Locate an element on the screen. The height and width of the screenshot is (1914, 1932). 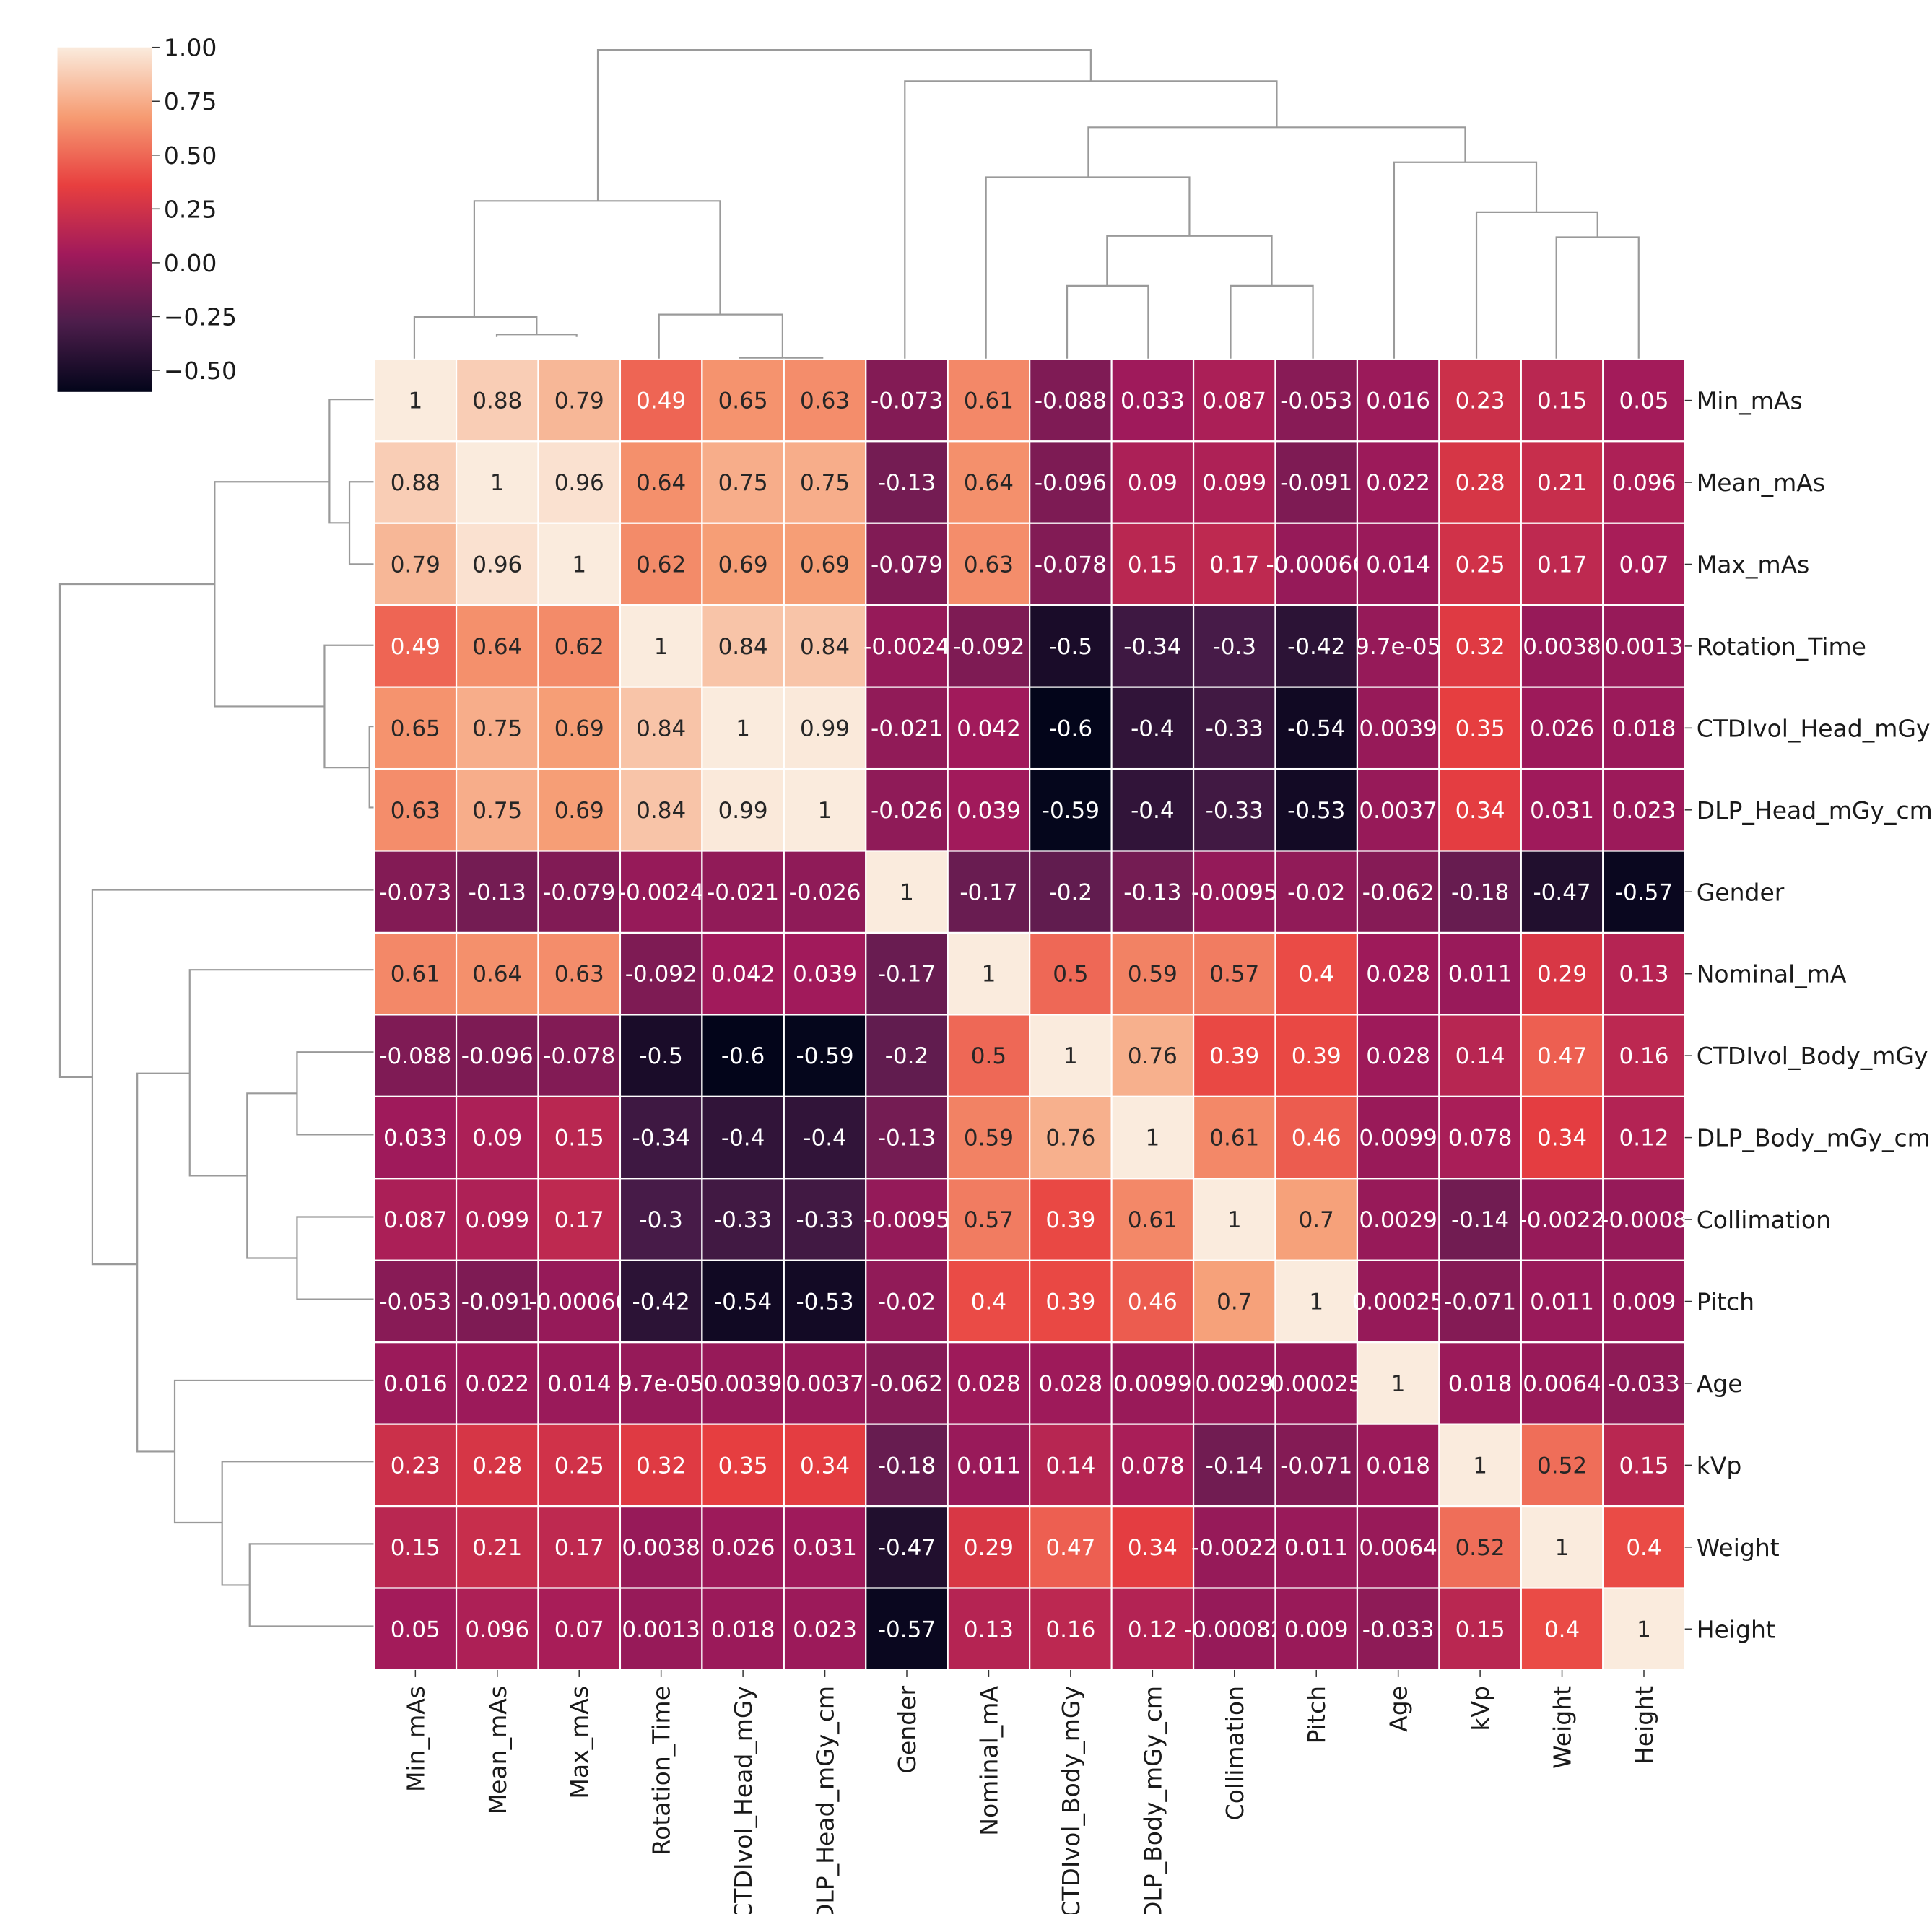
cell-value-label: 0.69 is located at coordinates (825, 565).